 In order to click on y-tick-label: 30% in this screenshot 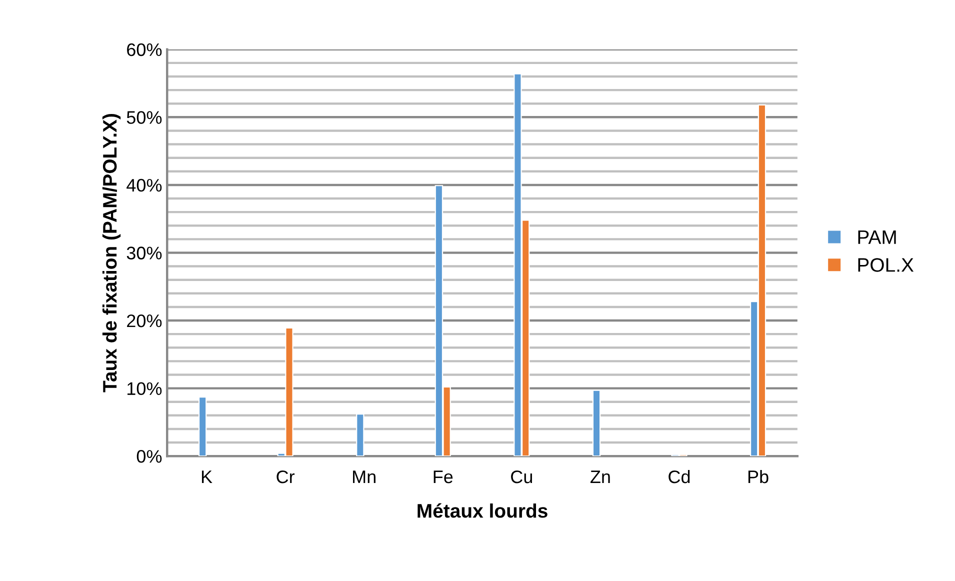, I will do `click(144, 253)`.